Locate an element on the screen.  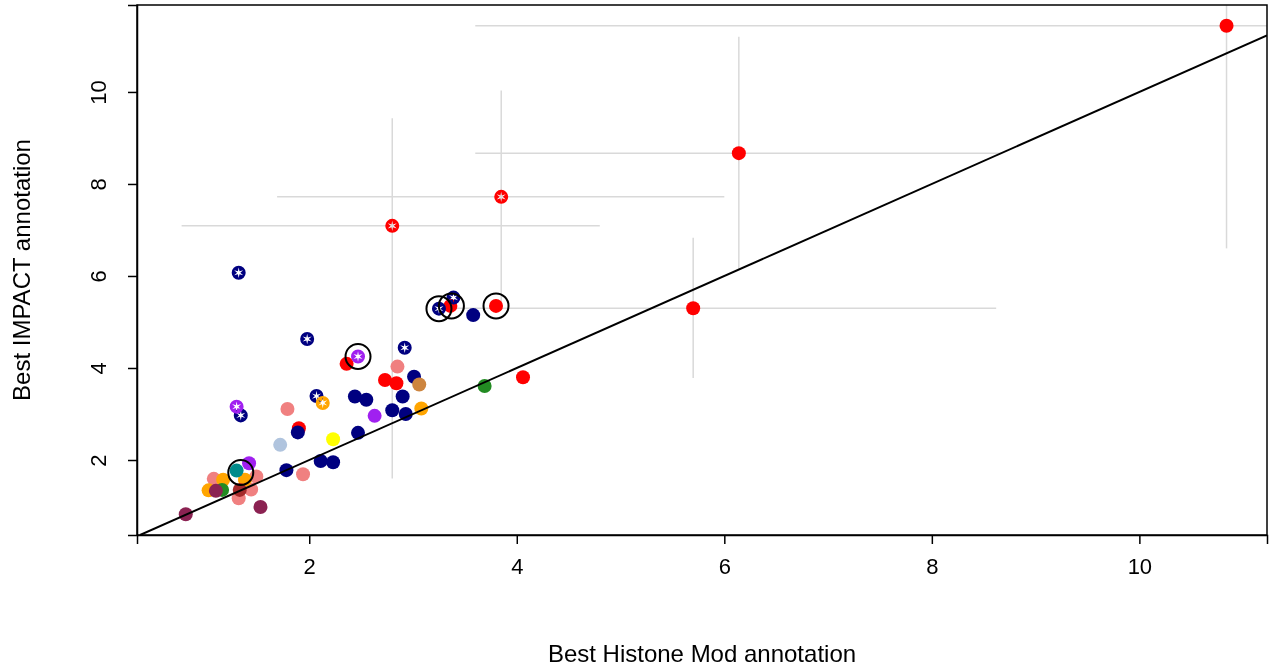
x-tick-label: 6 is located at coordinates (724, 566).